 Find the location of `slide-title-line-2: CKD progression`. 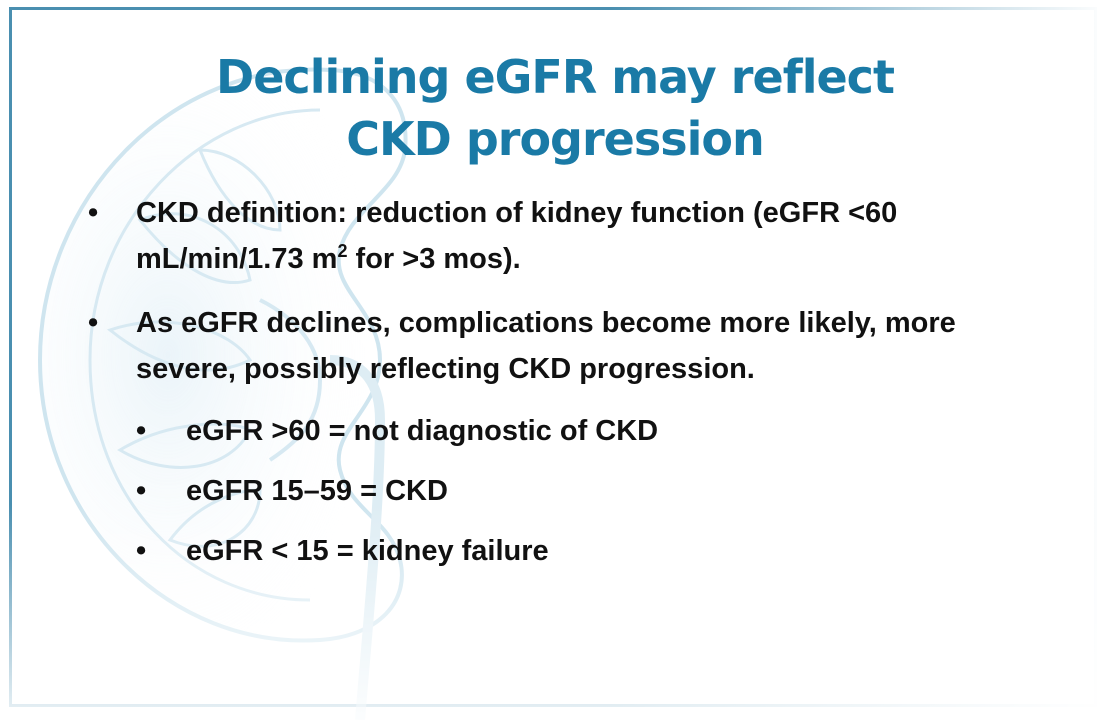

slide-title-line-2: CKD progression is located at coordinates (555, 139).